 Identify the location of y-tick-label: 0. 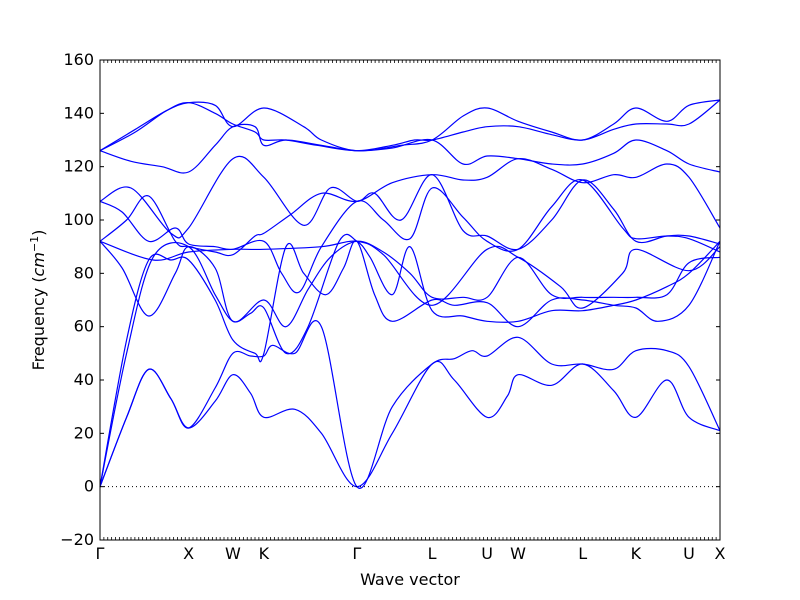
(89, 486).